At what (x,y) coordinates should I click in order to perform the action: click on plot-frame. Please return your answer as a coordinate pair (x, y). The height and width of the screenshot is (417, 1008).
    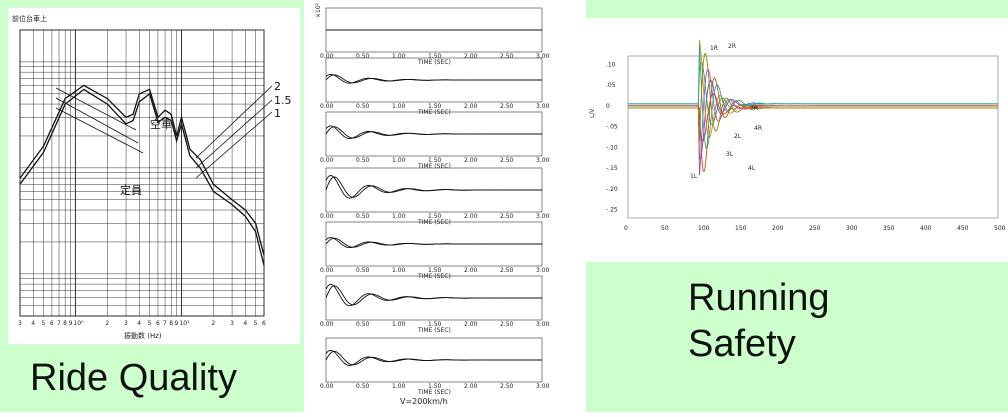
    Looking at the image, I should click on (813, 137).